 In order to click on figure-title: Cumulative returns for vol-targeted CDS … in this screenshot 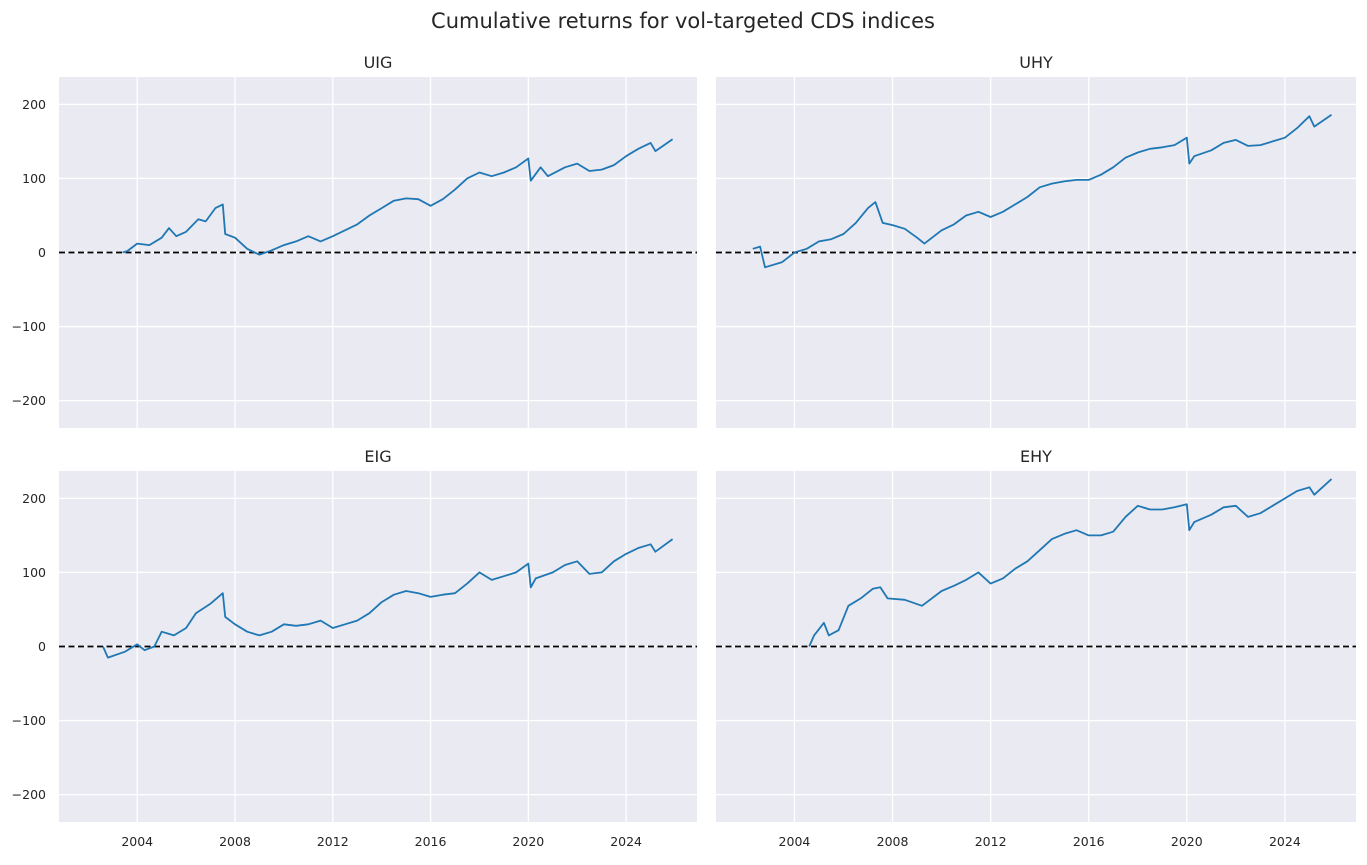, I will do `click(683, 21)`.